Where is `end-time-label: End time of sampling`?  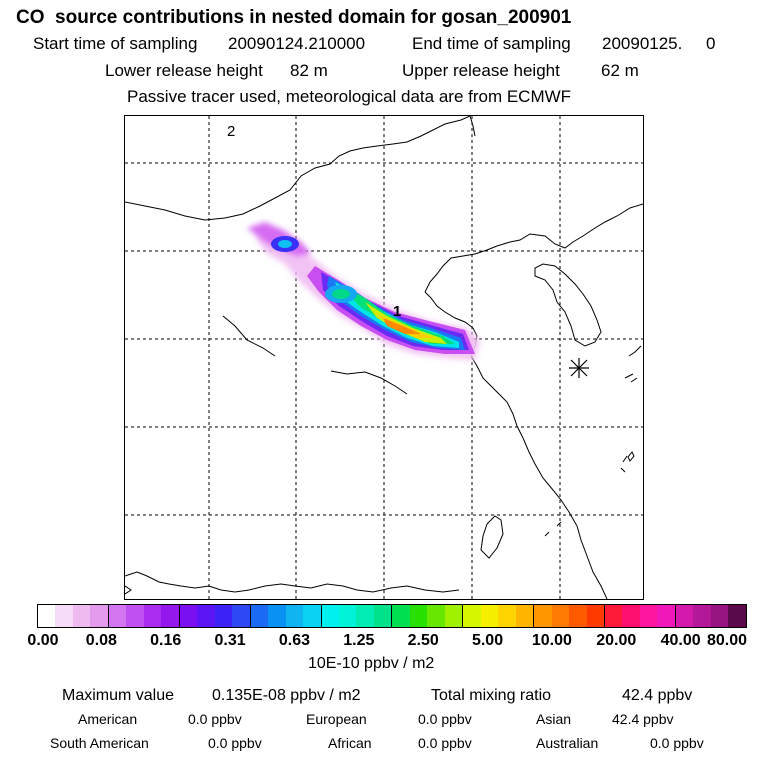
end-time-label: End time of sampling is located at coordinates (491, 43).